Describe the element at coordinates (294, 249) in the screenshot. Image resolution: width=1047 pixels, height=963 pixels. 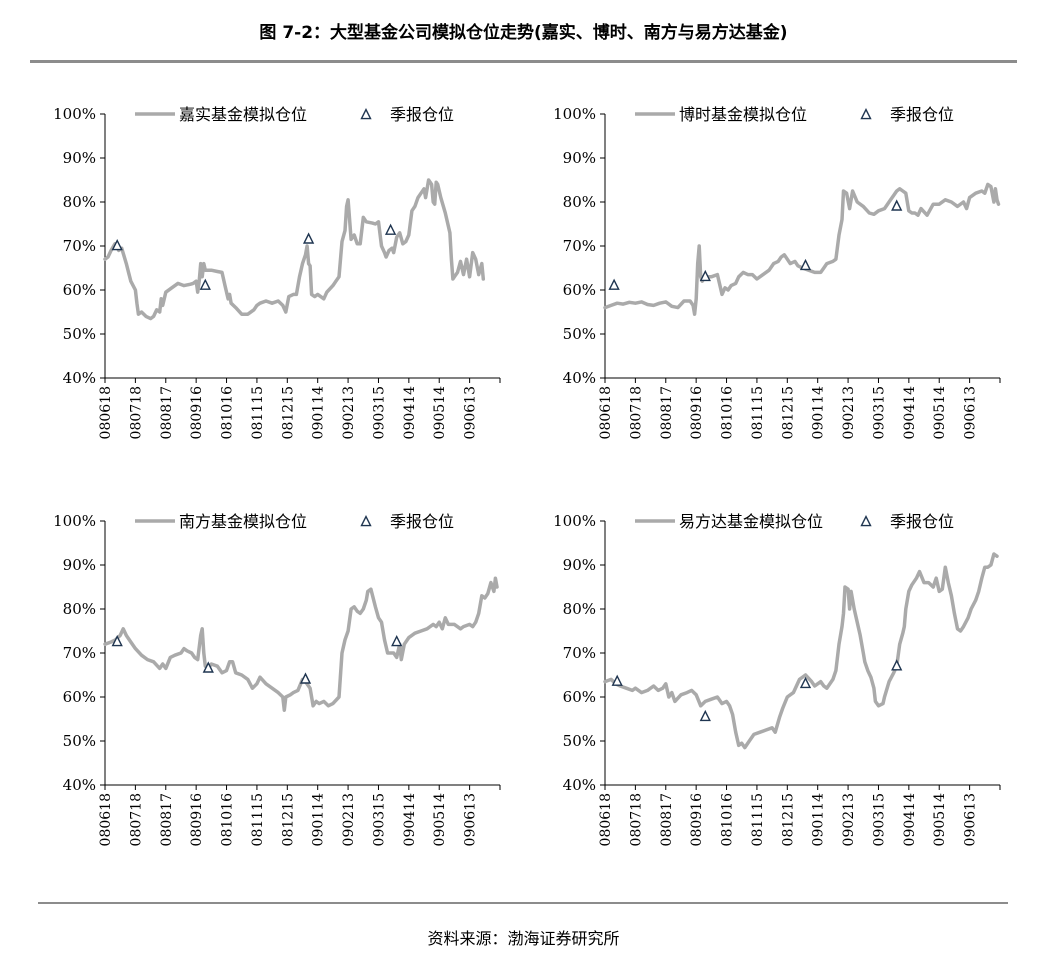
I see `series-line` at that location.